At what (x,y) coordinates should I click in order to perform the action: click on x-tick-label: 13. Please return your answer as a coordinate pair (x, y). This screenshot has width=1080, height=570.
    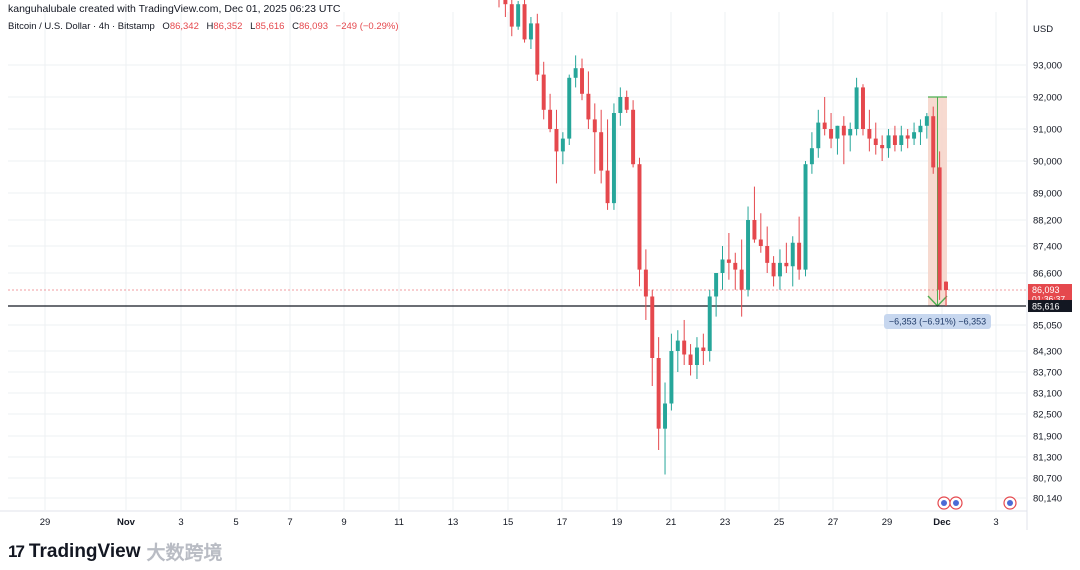
    Looking at the image, I should click on (453, 522).